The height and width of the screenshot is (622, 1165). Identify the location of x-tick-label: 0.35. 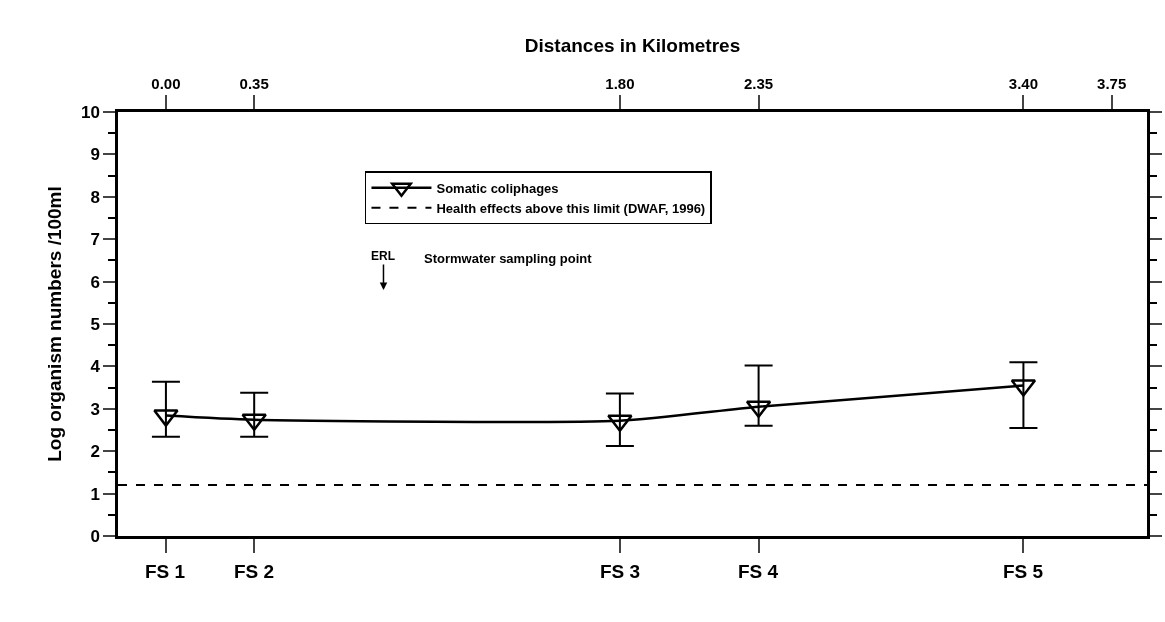
(254, 84).